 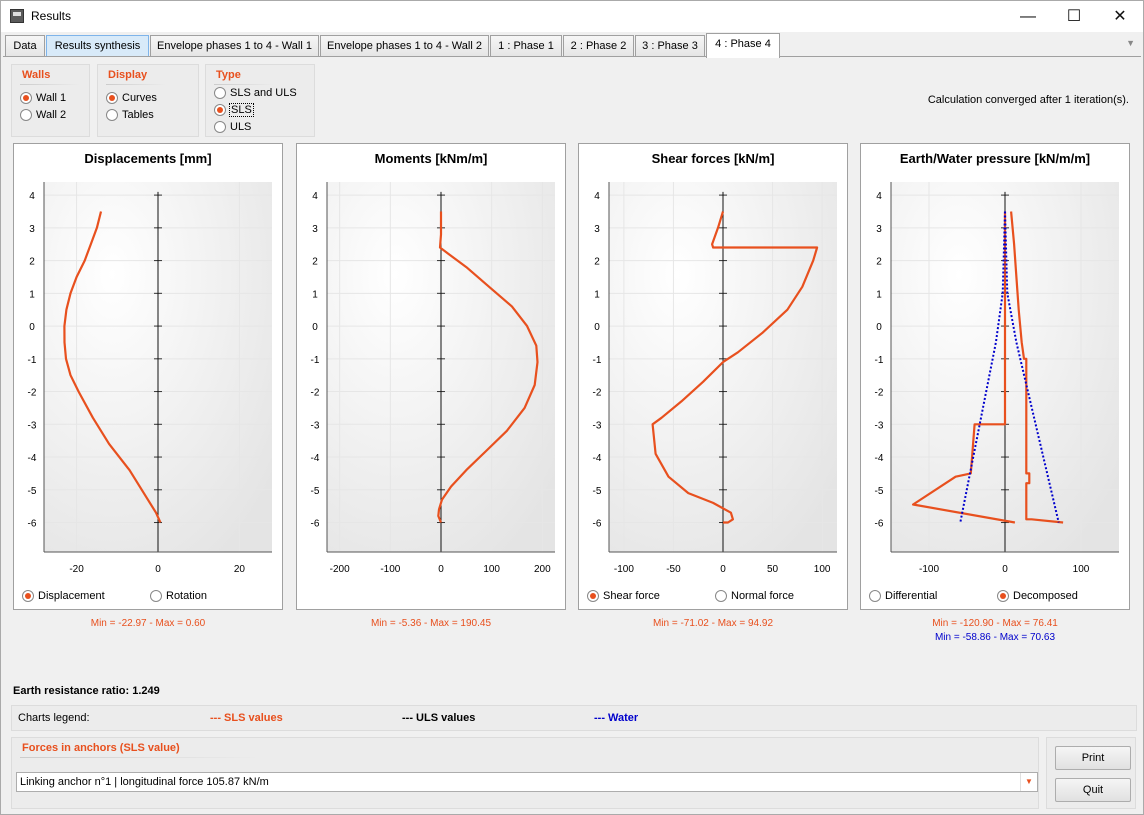 What do you see at coordinates (1074, 16) in the screenshot?
I see `maximize-button: ☐` at bounding box center [1074, 16].